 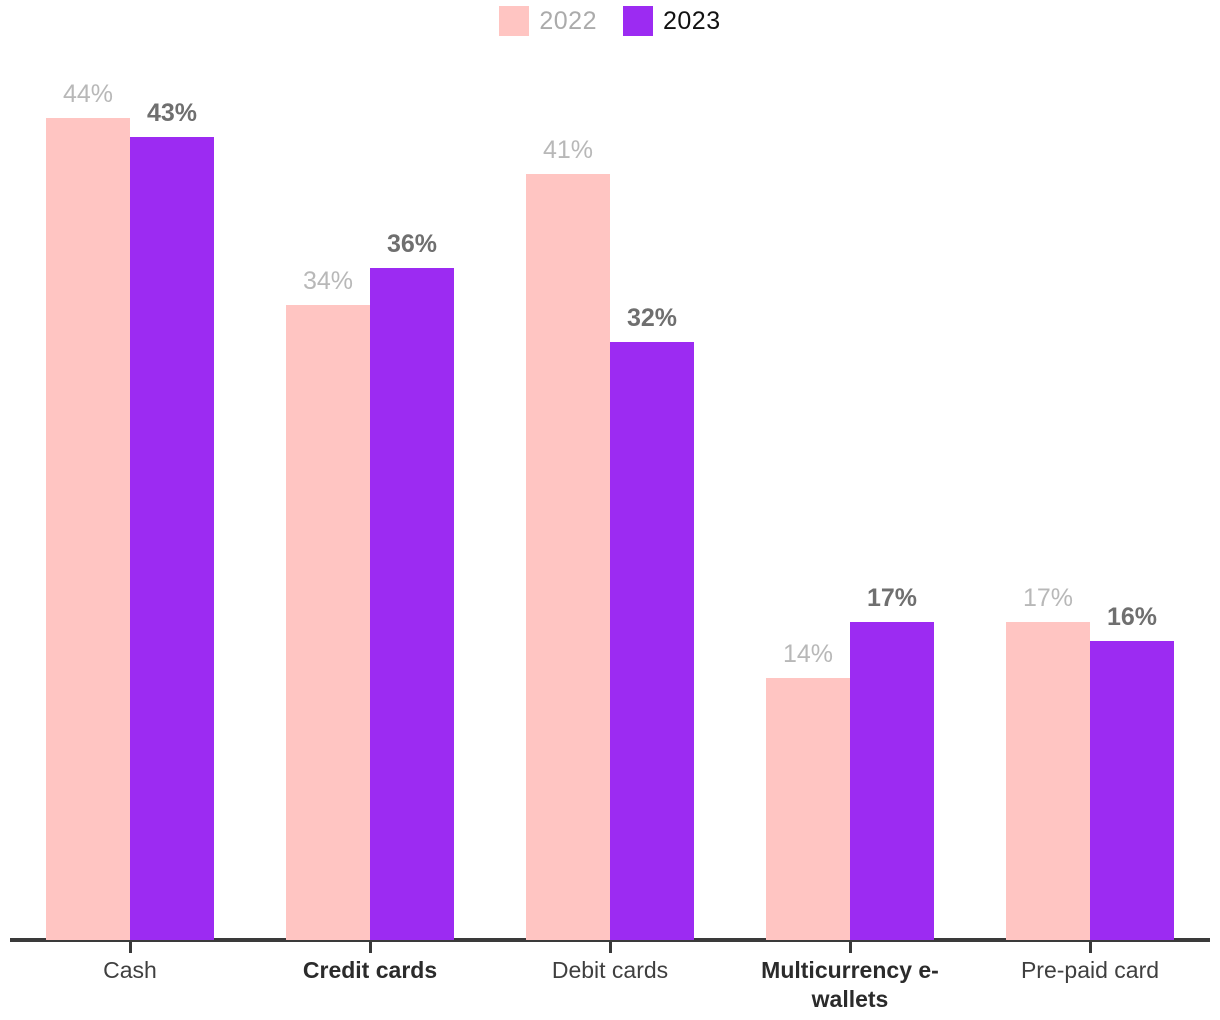 What do you see at coordinates (610, 940) in the screenshot?
I see `x-axis-line` at bounding box center [610, 940].